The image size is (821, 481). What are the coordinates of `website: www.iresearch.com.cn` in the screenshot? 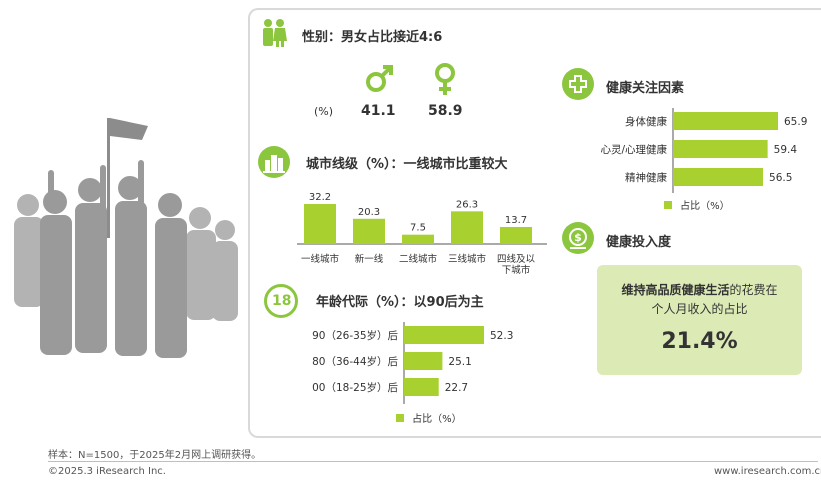 It's located at (767, 471).